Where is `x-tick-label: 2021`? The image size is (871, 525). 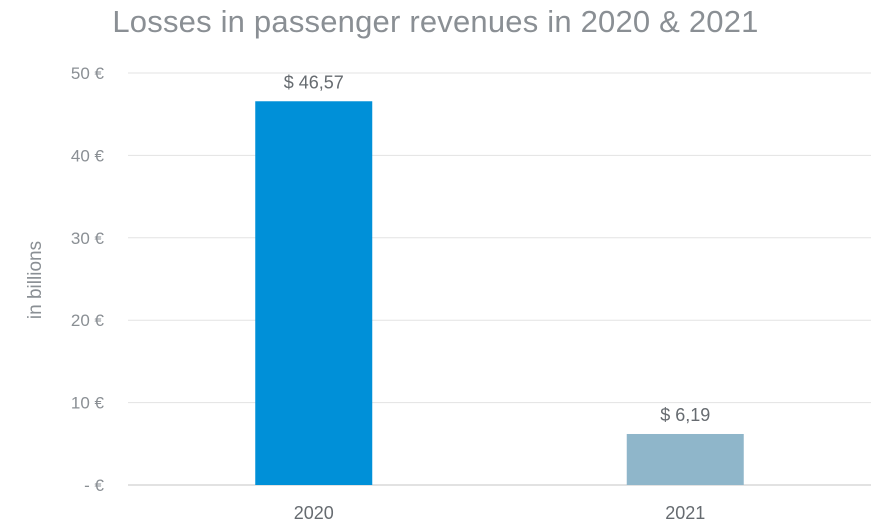
x-tick-label: 2021 is located at coordinates (685, 513).